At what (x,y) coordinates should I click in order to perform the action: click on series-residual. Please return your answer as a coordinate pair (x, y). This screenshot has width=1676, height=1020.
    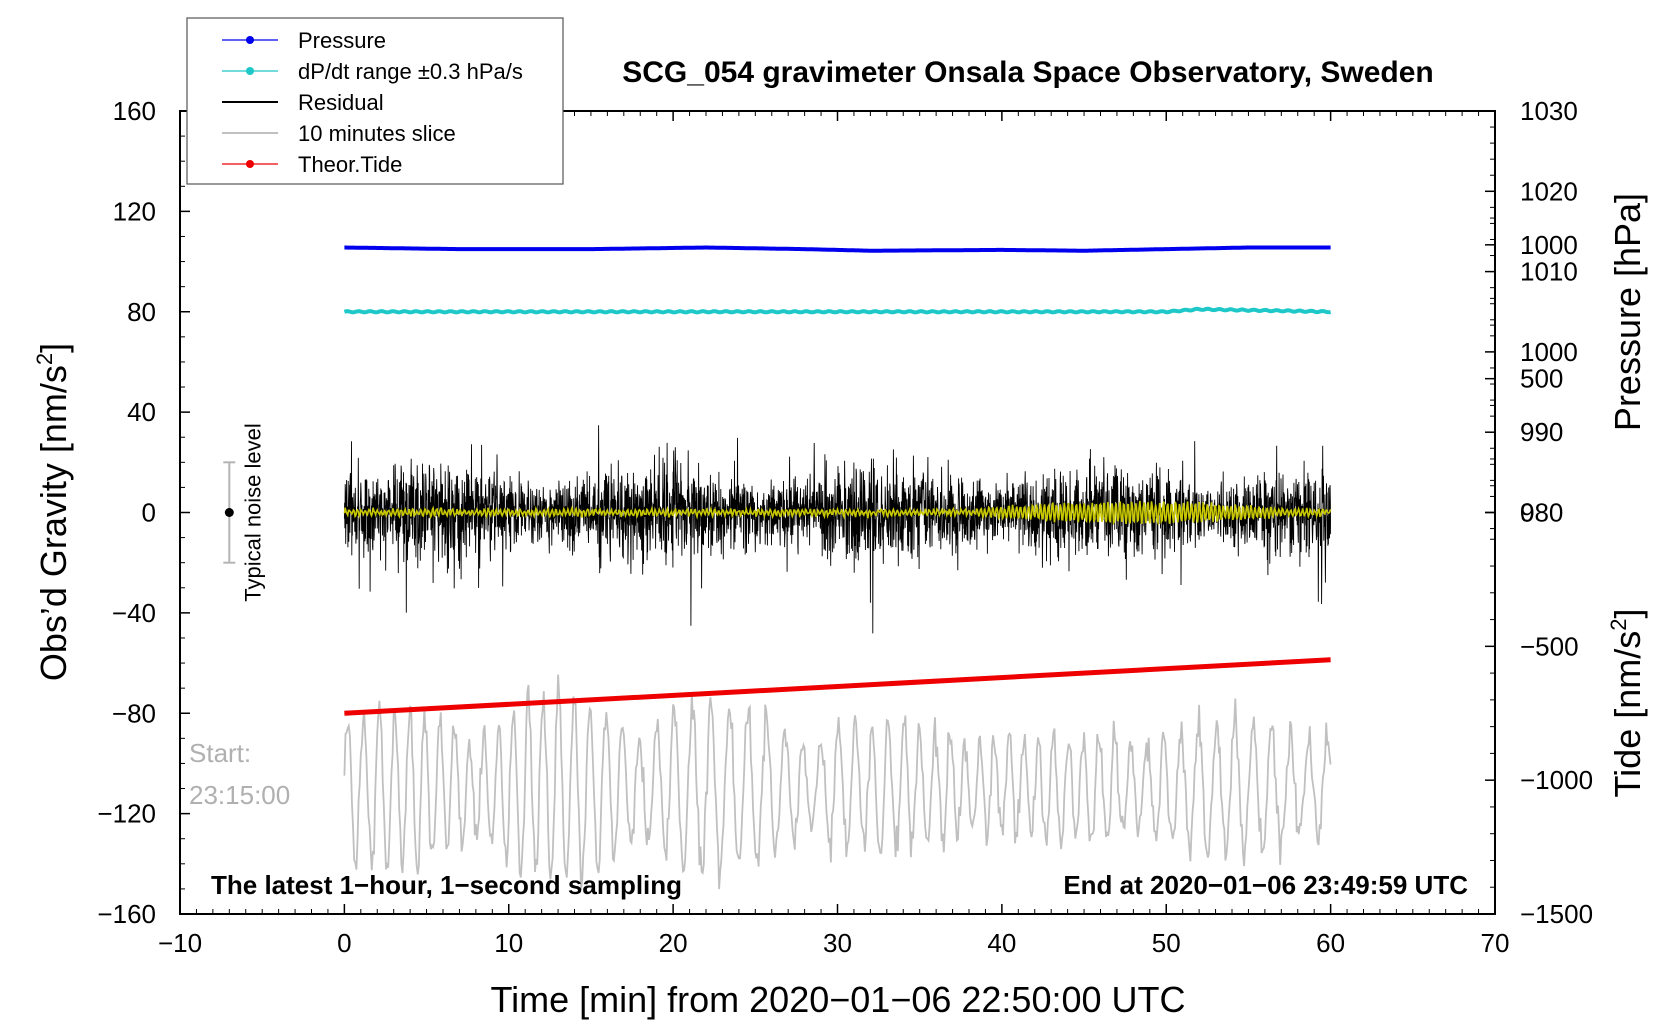
    Looking at the image, I should click on (837, 529).